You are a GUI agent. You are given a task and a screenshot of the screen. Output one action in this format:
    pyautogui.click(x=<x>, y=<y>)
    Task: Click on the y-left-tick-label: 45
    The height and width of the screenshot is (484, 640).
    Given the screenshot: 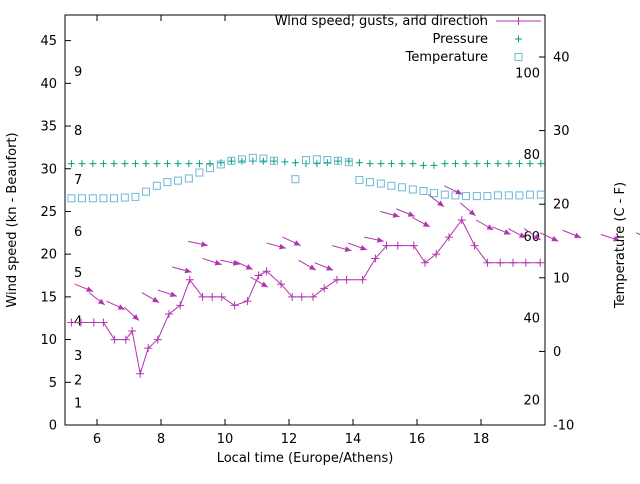 What is the action you would take?
    pyautogui.click(x=48, y=41)
    